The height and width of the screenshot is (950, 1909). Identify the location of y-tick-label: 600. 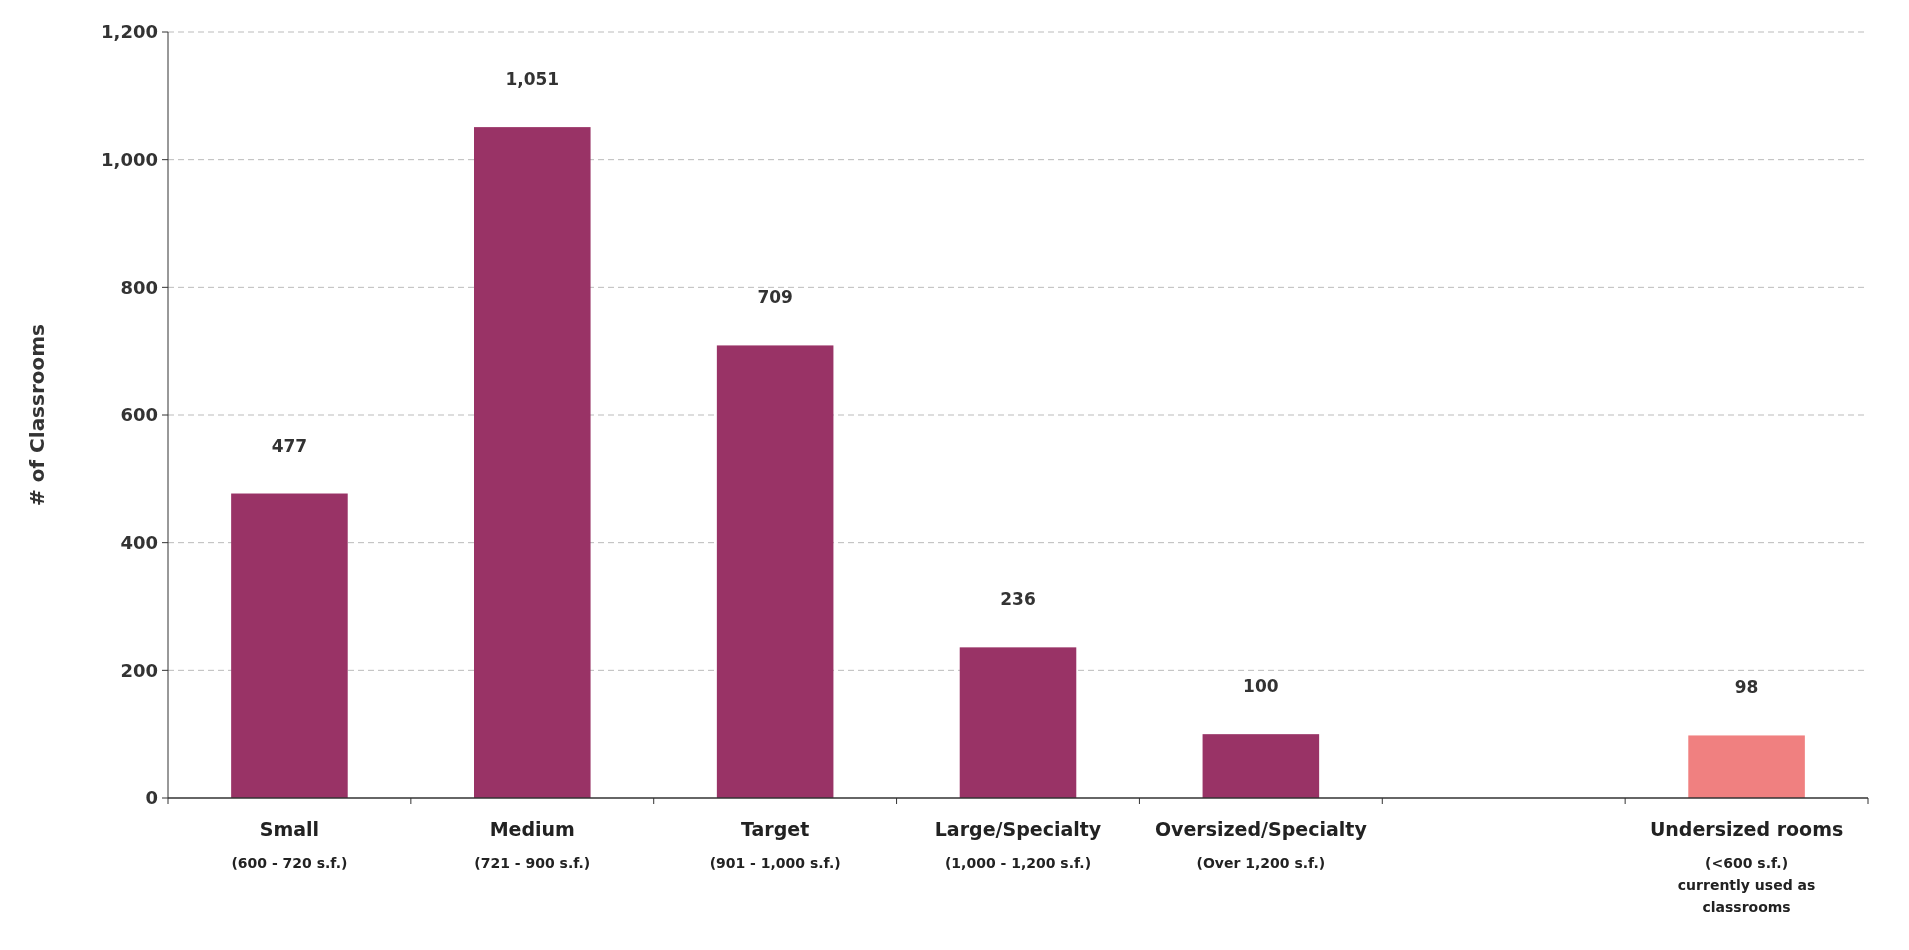
(139, 415).